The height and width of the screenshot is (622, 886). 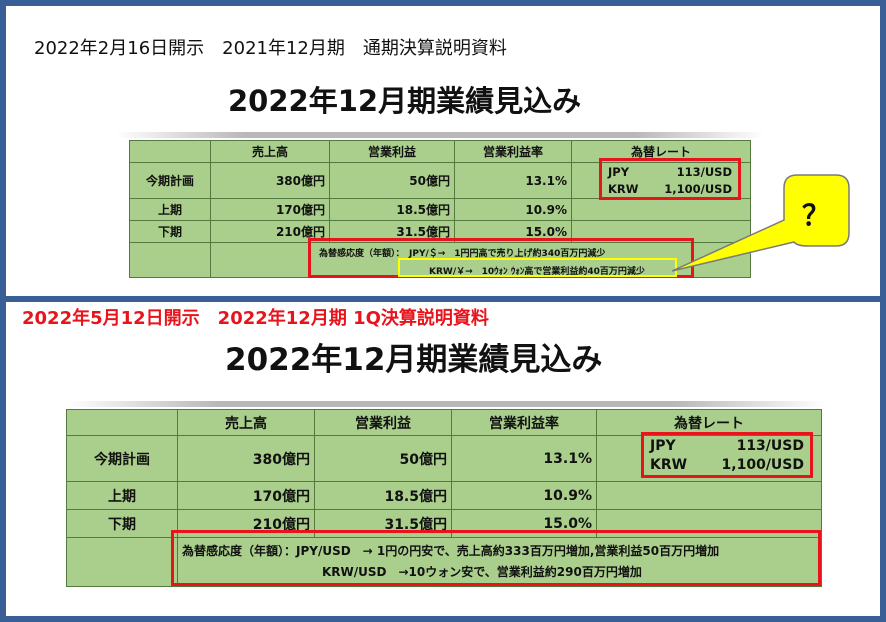 What do you see at coordinates (499, 562) in the screenshot?
I see `sensitivity-cell` at bounding box center [499, 562].